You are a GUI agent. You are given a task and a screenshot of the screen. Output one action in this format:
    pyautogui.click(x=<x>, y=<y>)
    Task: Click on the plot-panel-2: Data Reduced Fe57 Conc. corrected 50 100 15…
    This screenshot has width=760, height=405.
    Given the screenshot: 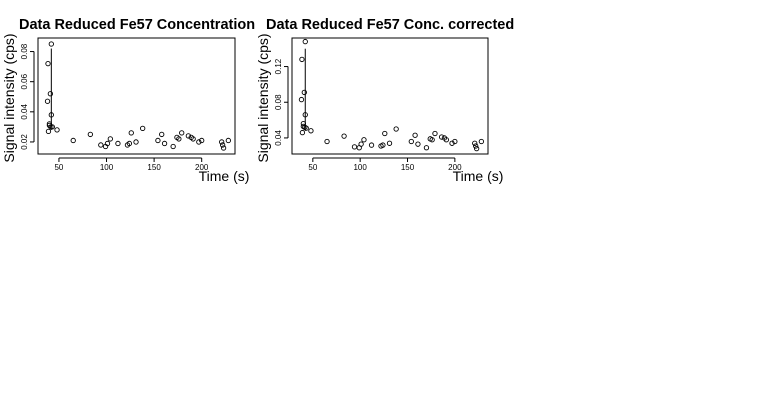 What is the action you would take?
    pyautogui.click(x=384, y=100)
    